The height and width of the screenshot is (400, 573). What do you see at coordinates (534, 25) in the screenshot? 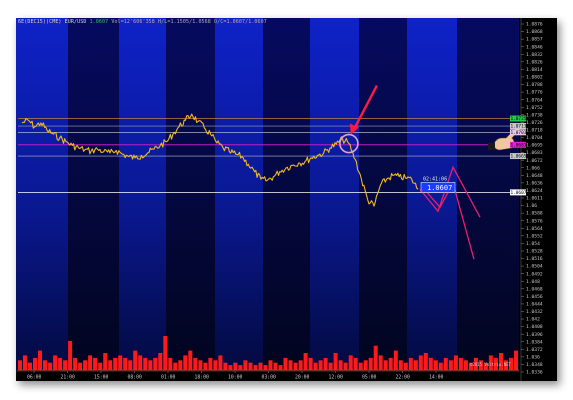
I see `y-tick-label: 1.0876` at bounding box center [534, 25].